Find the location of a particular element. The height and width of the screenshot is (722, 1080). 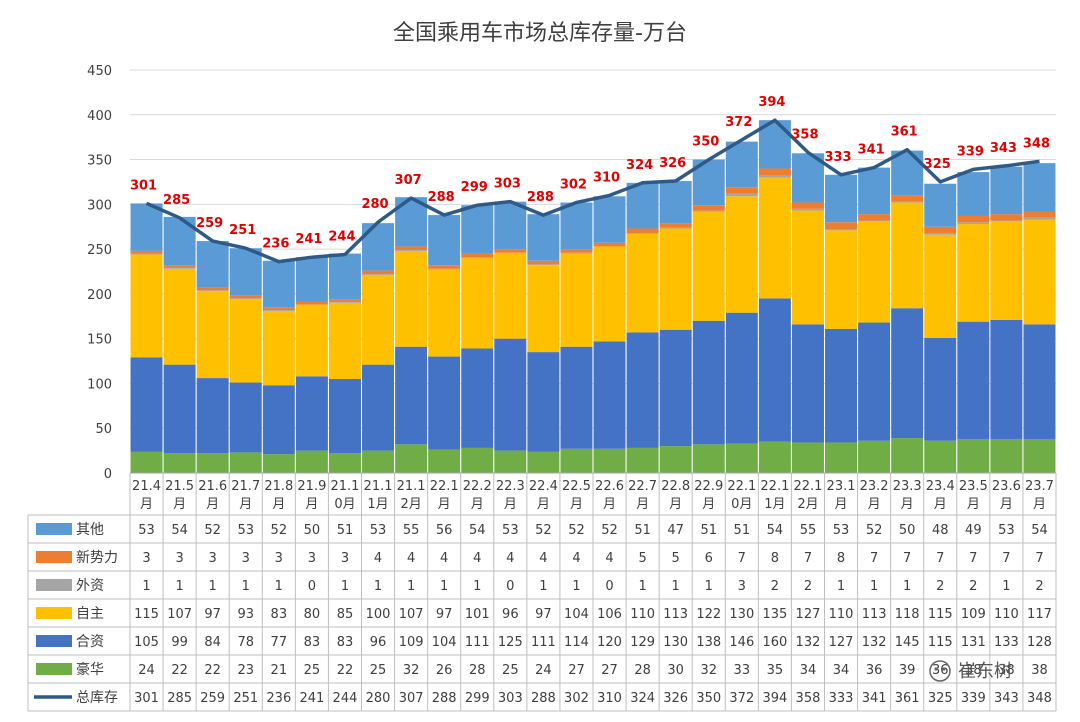

table-cell: 21 is located at coordinates (279, 670).